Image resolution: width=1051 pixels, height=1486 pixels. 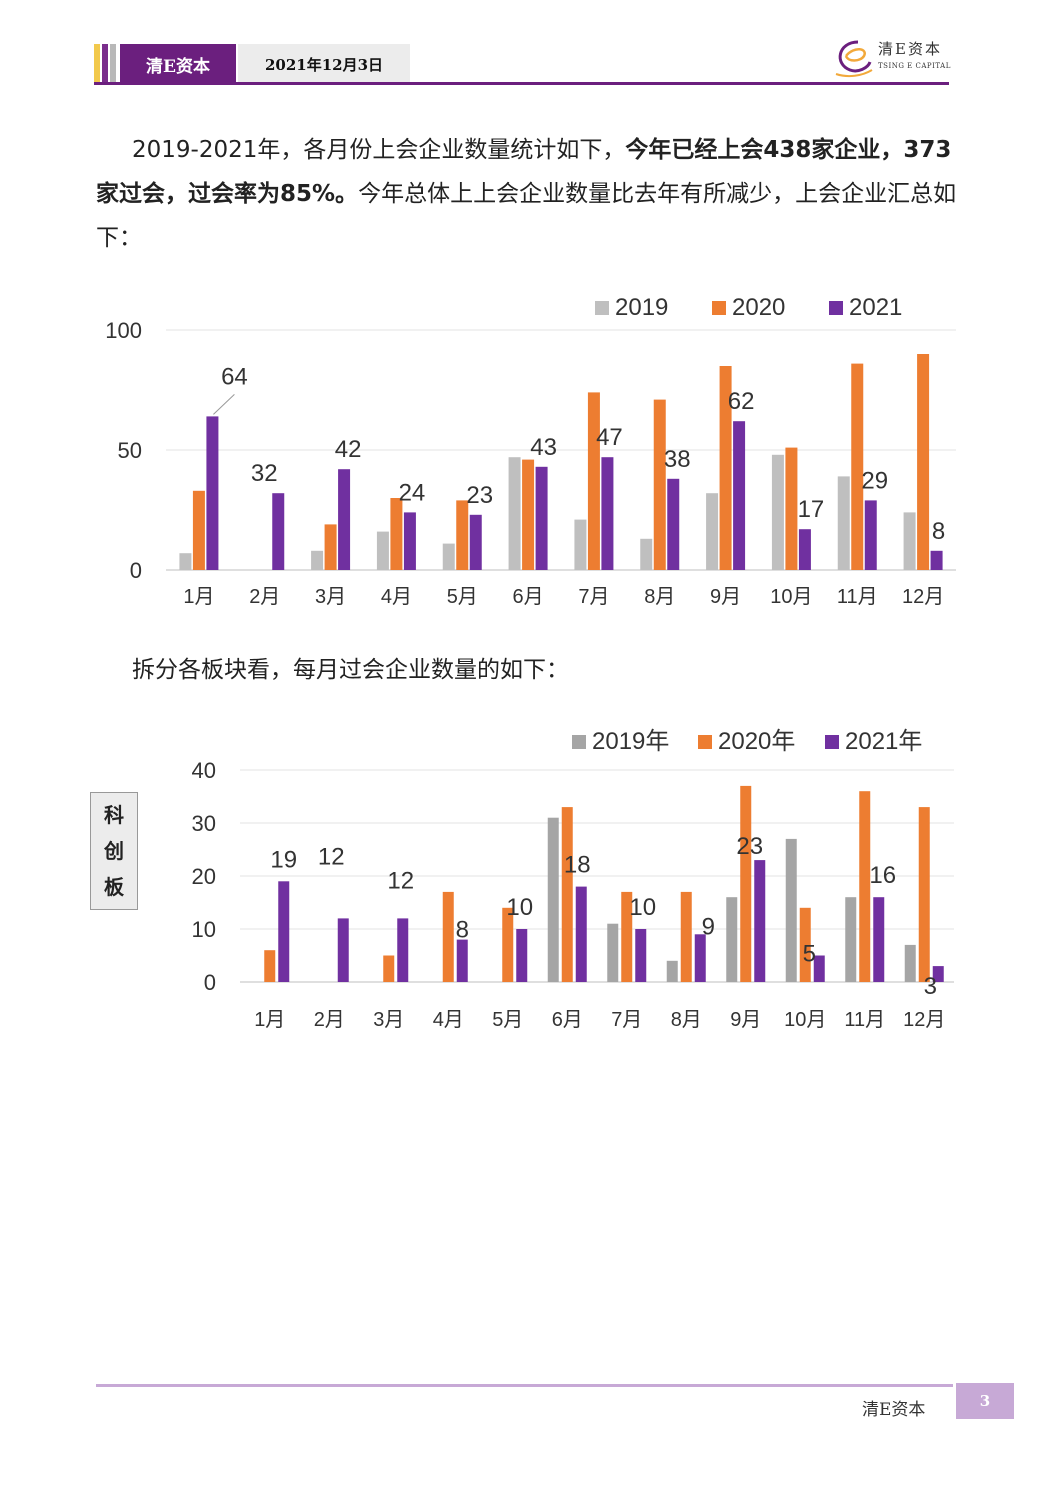 What do you see at coordinates (204, 770) in the screenshot?
I see `y-tick-label: 40` at bounding box center [204, 770].